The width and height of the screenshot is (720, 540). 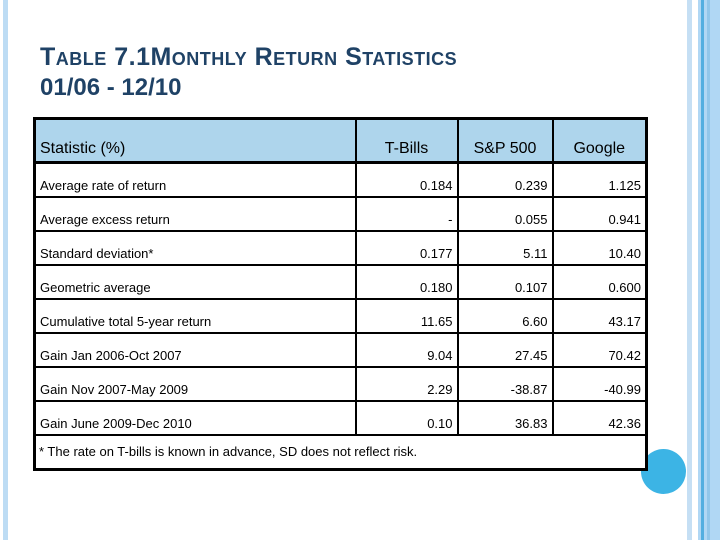 I want to click on cell-value: 5.11, so click(x=505, y=247).